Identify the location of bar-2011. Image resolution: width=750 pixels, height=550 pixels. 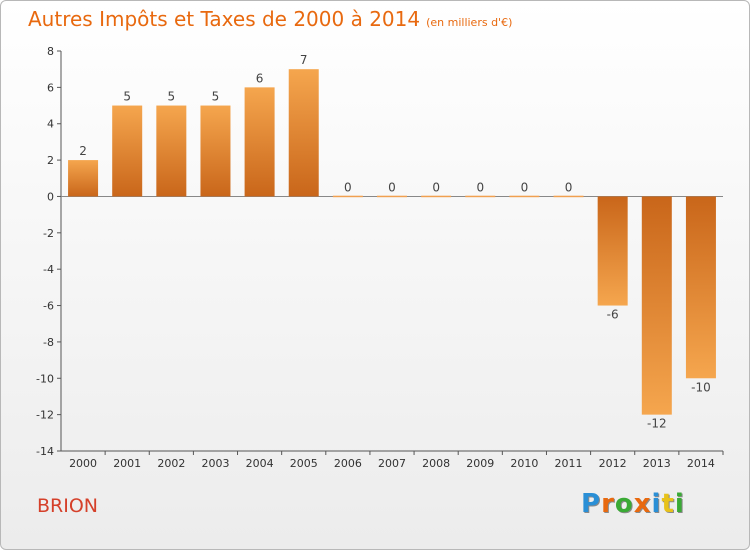
(568, 196).